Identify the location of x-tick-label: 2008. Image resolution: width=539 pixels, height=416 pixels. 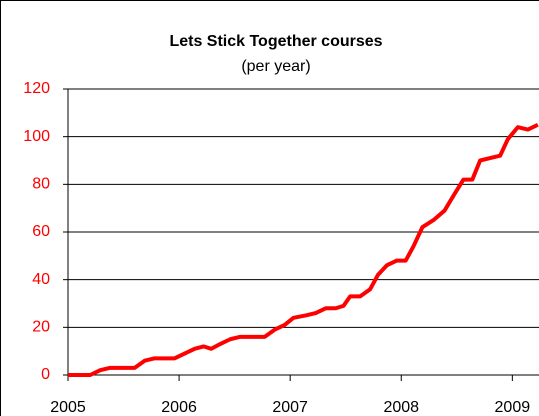
(401, 407).